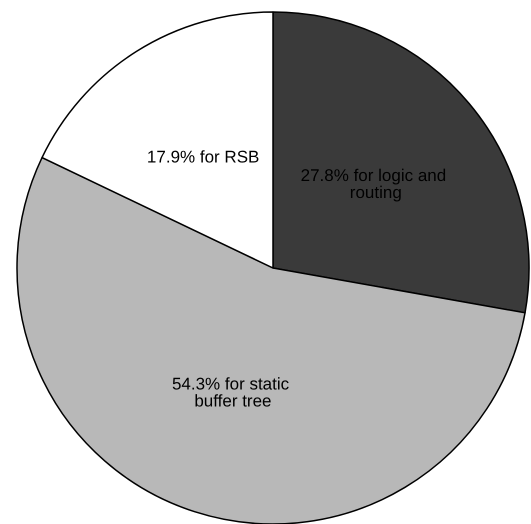 This screenshot has height=524, width=531. Describe the element at coordinates (373, 184) in the screenshot. I see `slice-label: 27.8% for logic and routing` at that location.